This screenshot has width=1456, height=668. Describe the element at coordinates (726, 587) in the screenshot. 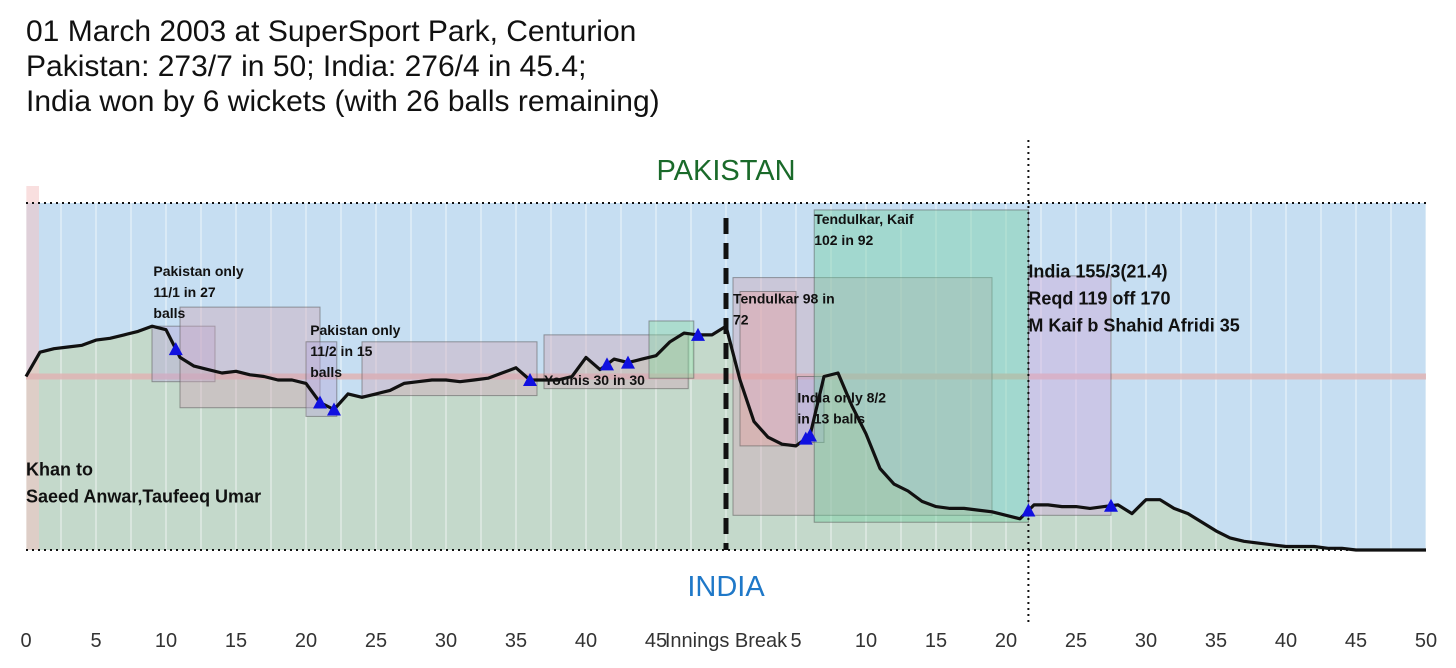

I see `team-label-india: INDIA` at that location.